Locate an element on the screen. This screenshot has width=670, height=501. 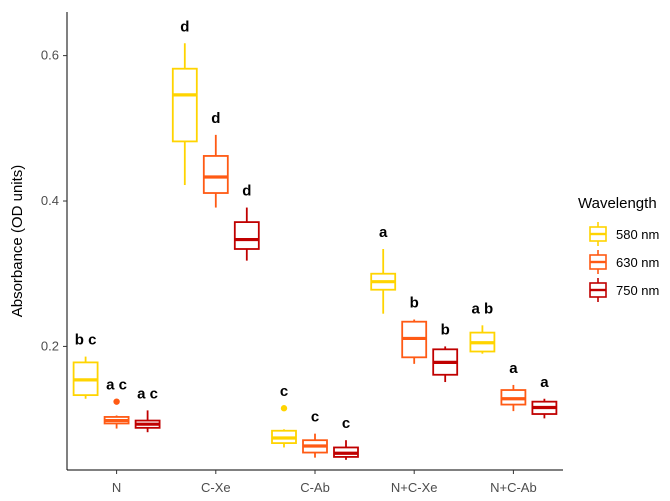
box-630nm-C-Ab is located at coordinates (315, 445).